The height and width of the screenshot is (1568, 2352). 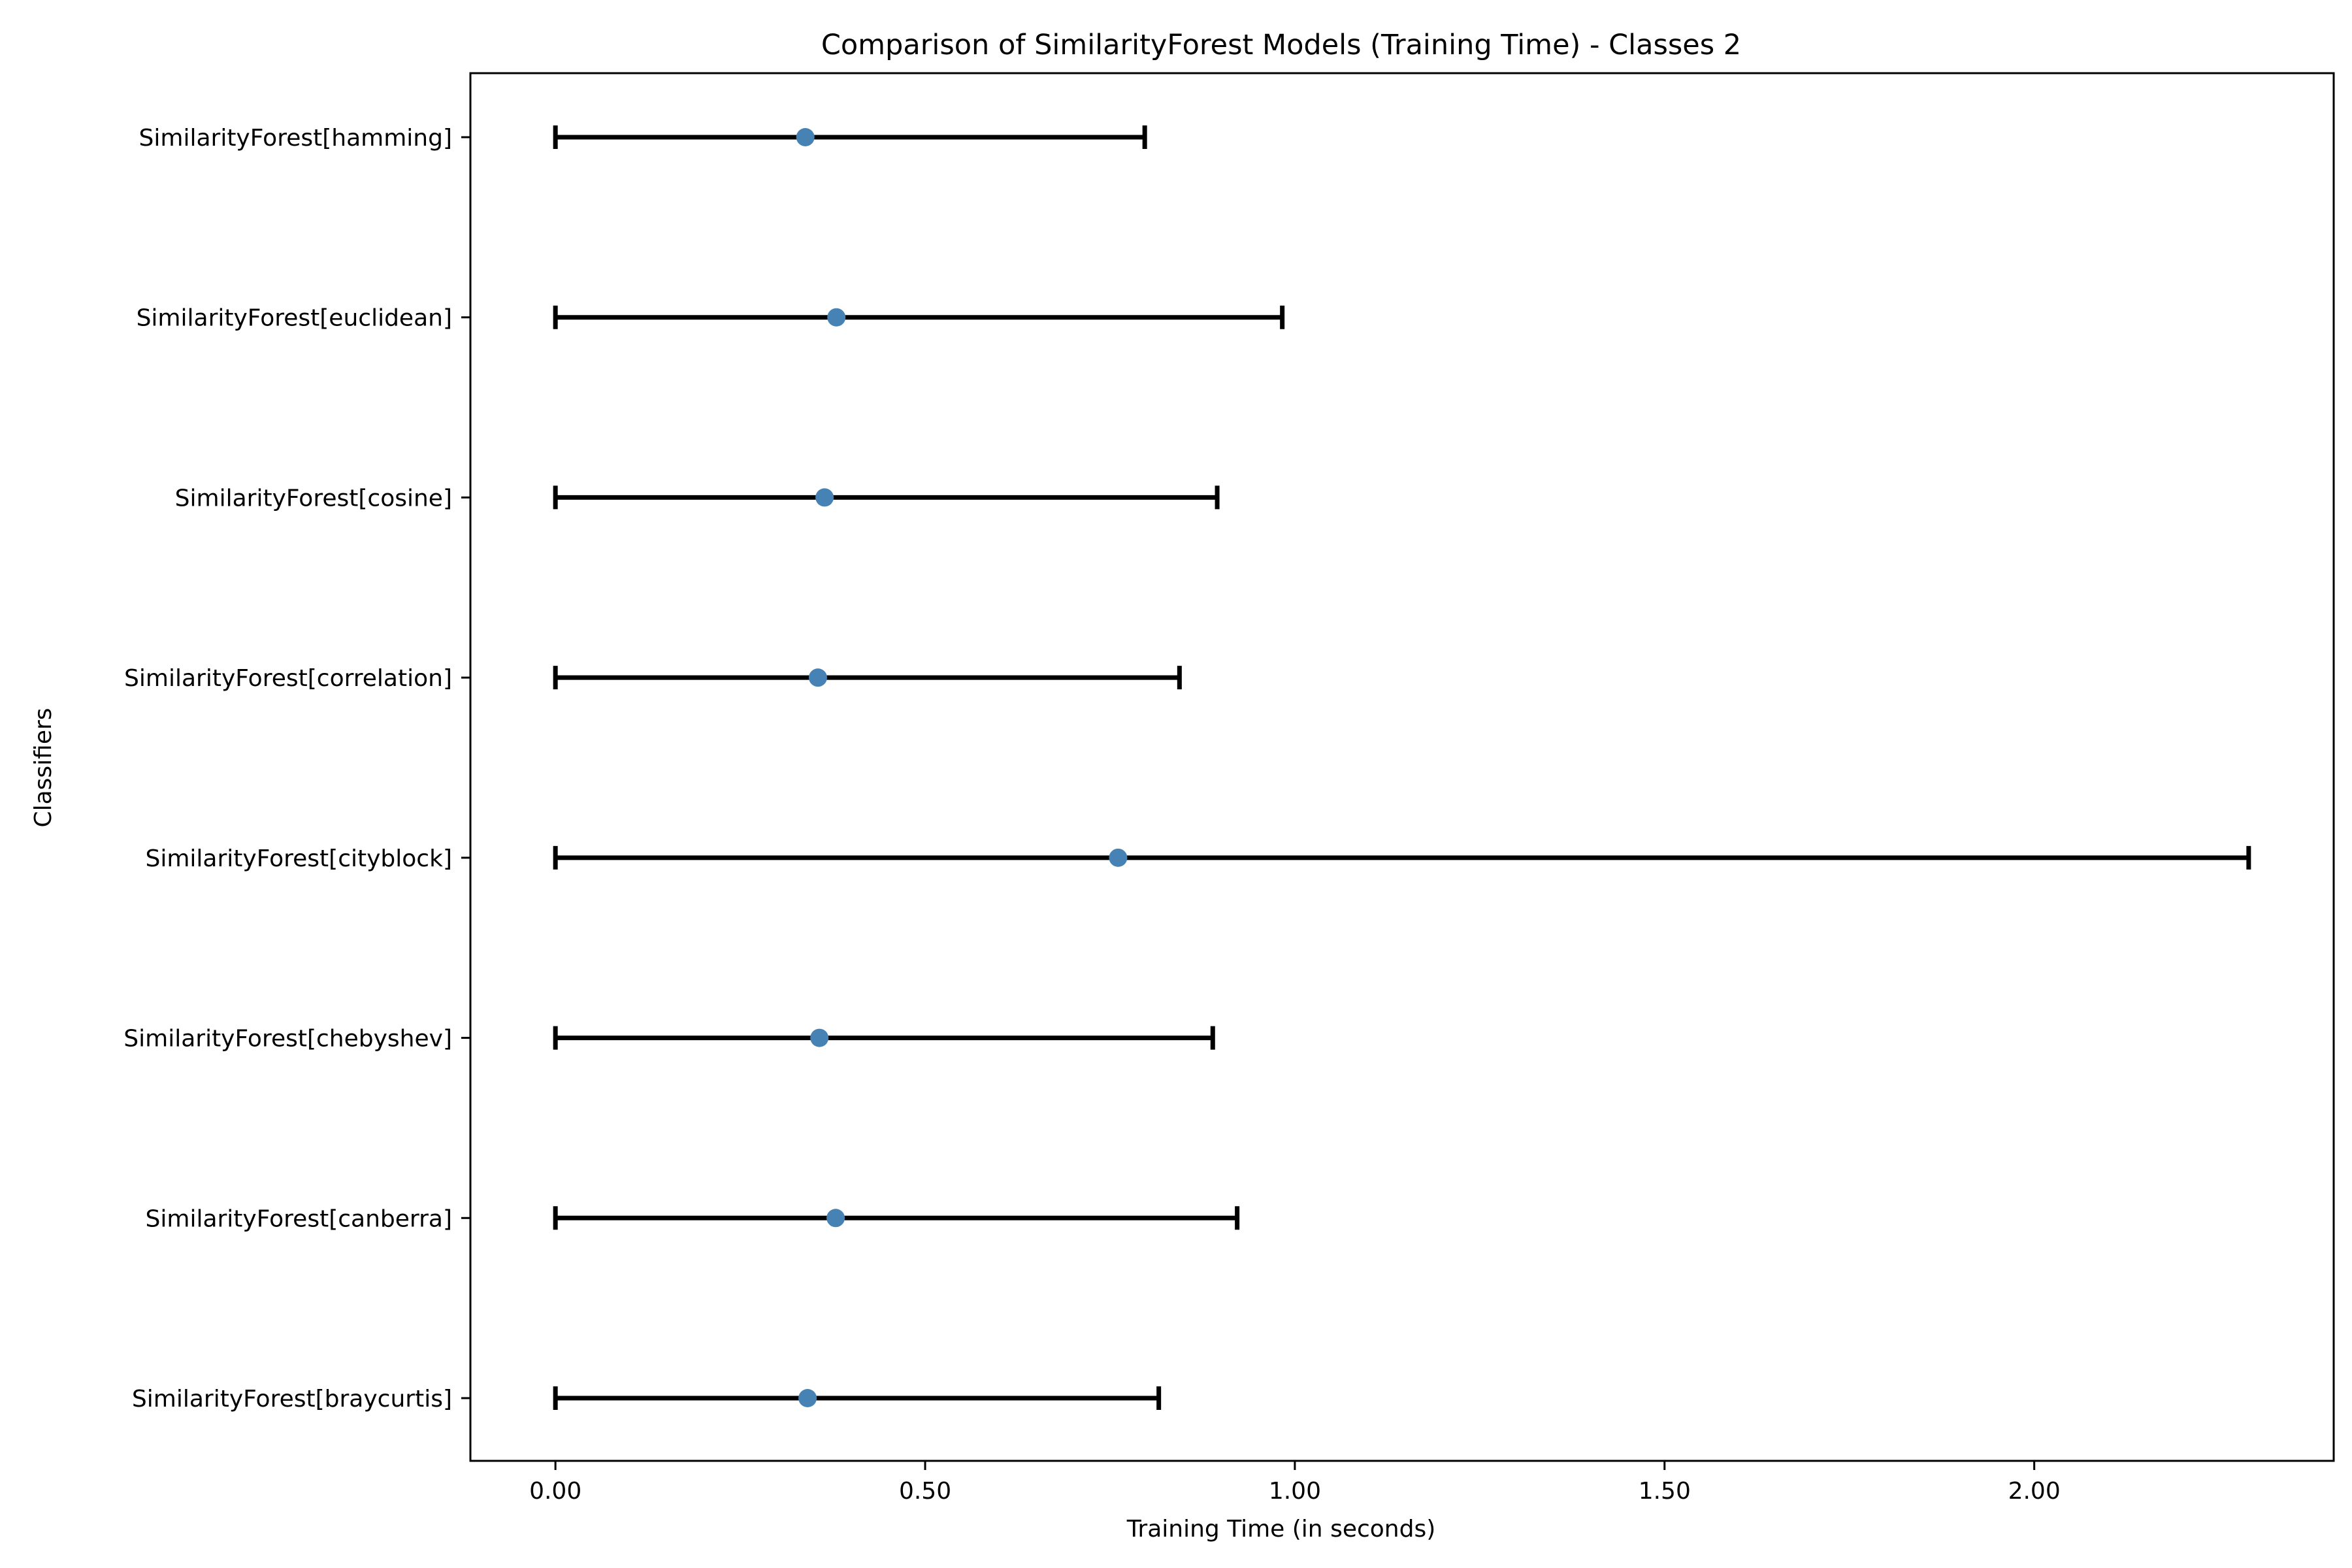 I want to click on x-tick-label: 1.00, so click(x=1295, y=1491).